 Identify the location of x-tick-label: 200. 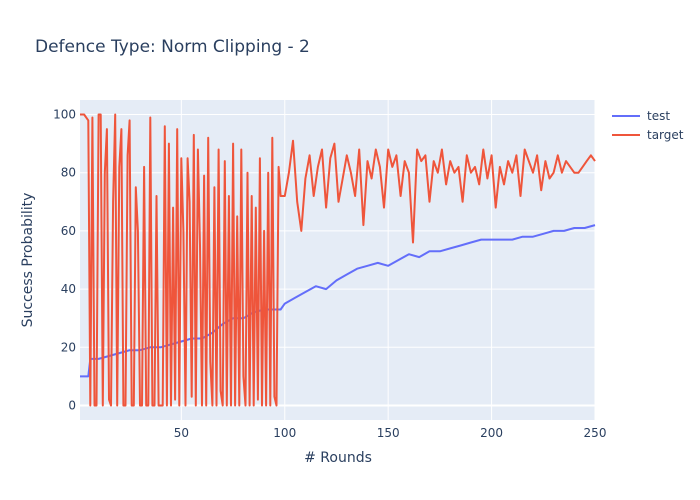
(491, 433).